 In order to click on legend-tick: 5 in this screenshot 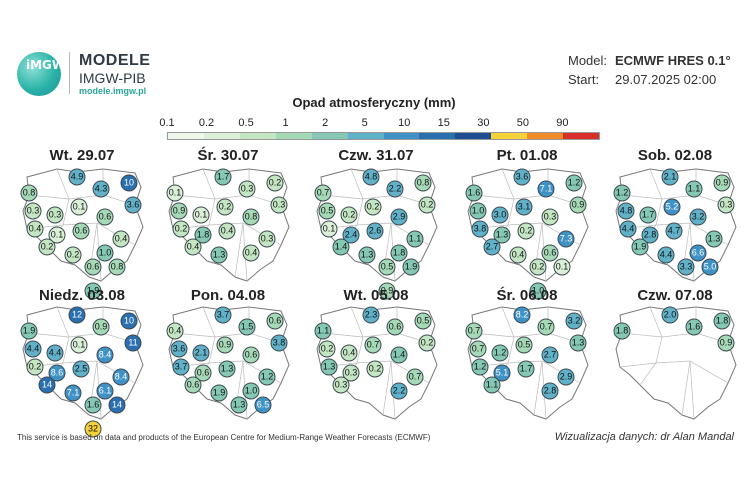, I will do `click(364, 123)`.